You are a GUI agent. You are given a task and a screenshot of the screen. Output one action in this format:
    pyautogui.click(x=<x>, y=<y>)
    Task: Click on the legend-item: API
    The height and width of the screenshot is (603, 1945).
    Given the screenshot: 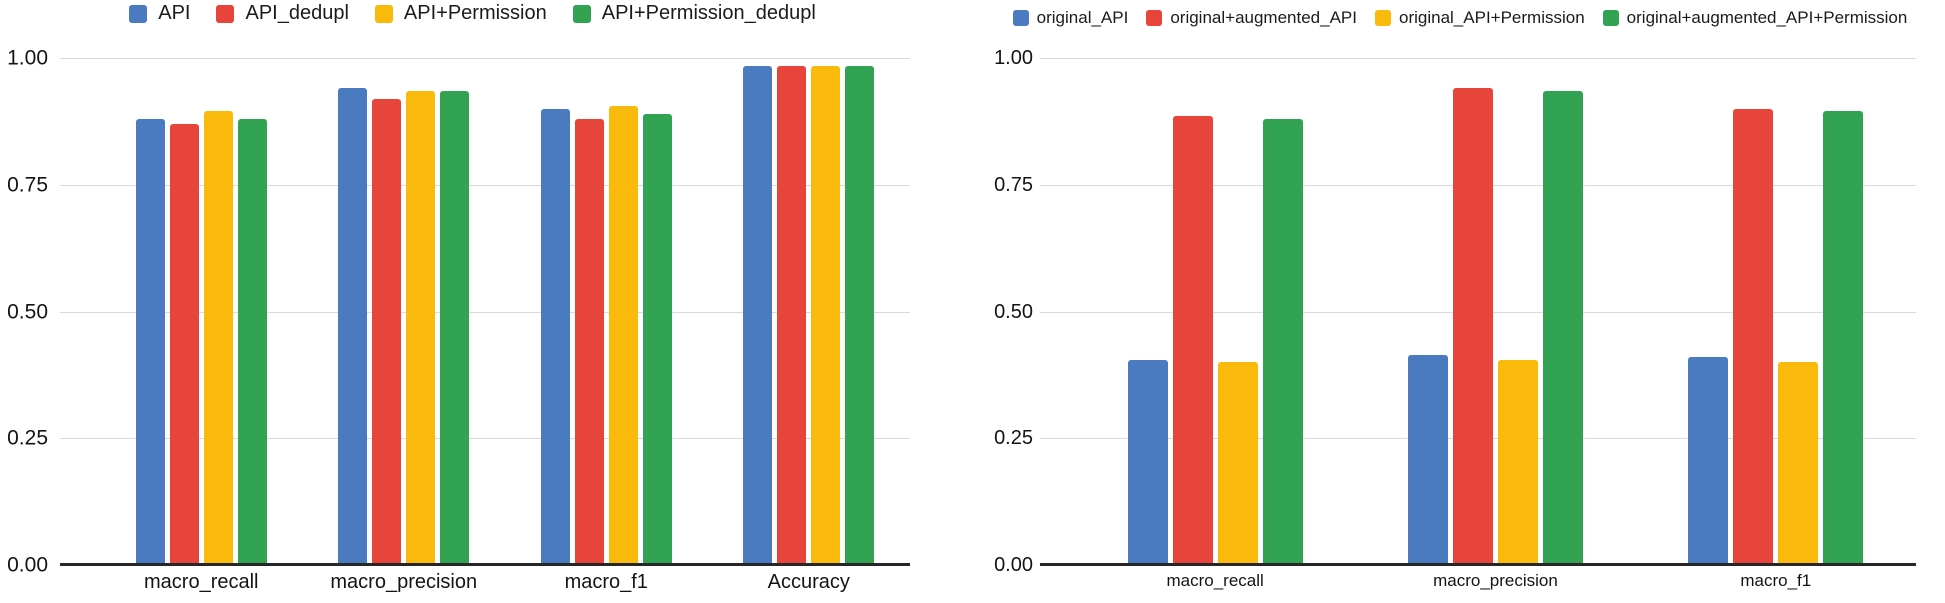 What is the action you would take?
    pyautogui.click(x=159, y=13)
    